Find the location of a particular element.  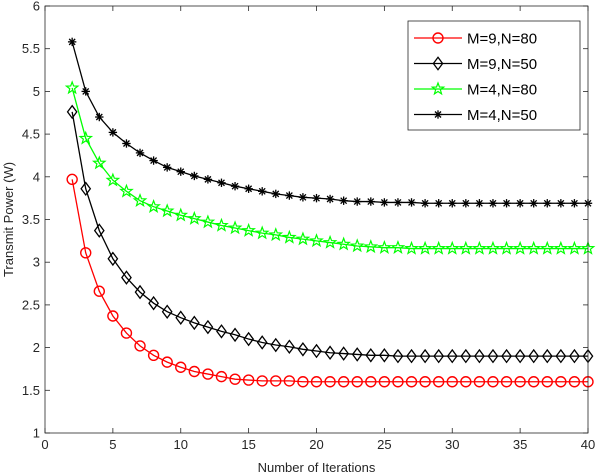

legend: M=9,N=80 M=9,N=50 M=4,N=80 M=4,N=50 is located at coordinates (494, 75).